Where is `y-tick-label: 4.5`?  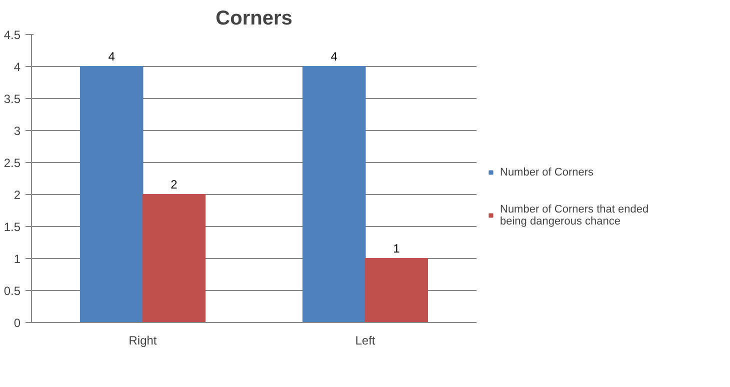 y-tick-label: 4.5 is located at coordinates (12, 35).